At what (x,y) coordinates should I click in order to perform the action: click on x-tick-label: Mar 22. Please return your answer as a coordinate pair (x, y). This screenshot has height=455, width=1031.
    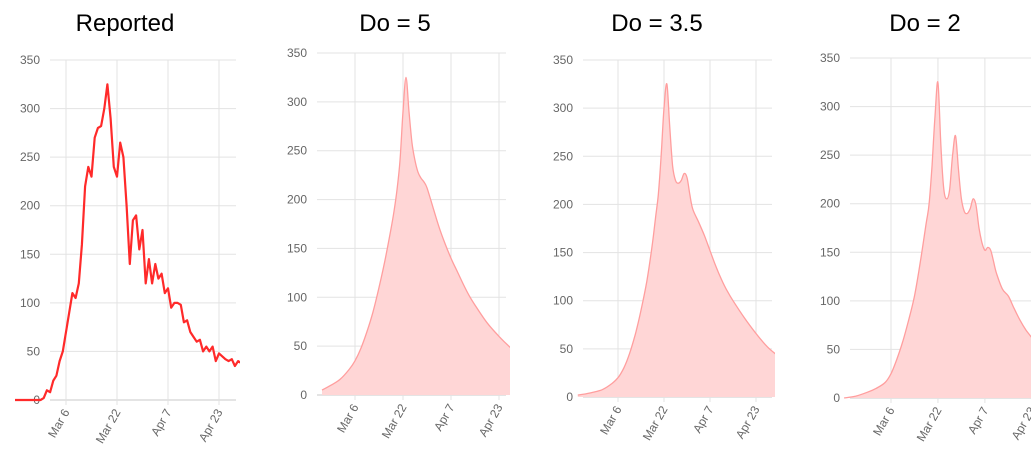
    Looking at the image, I should click on (929, 424).